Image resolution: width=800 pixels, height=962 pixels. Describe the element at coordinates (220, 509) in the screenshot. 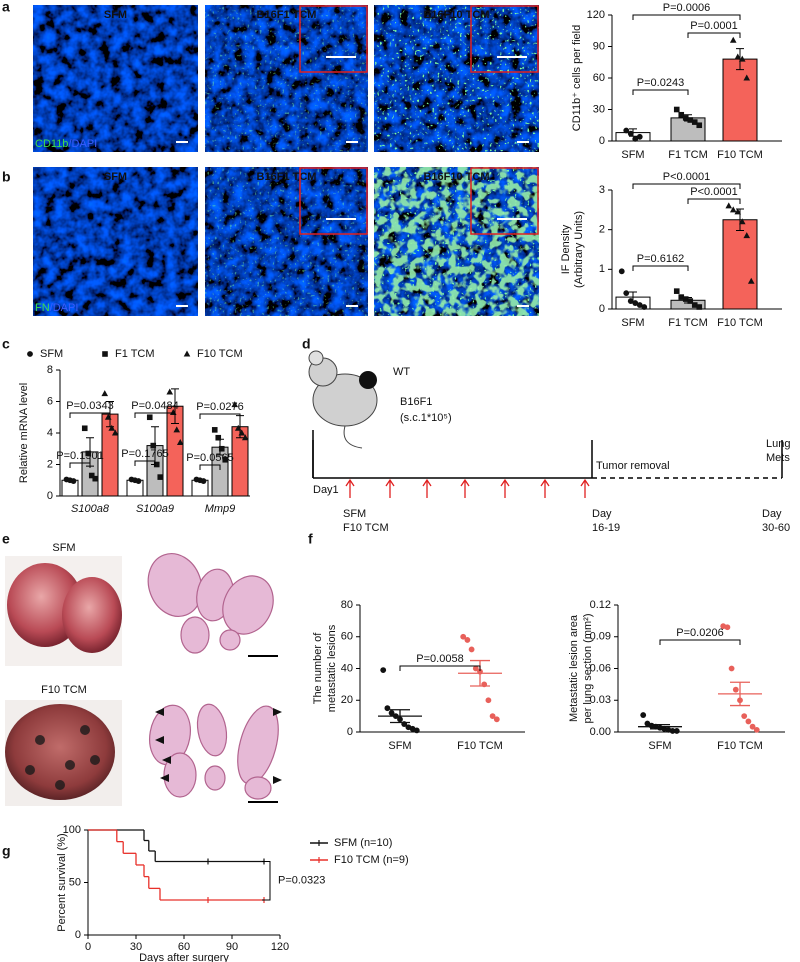

I see `x-tick-label: Mmp9` at that location.